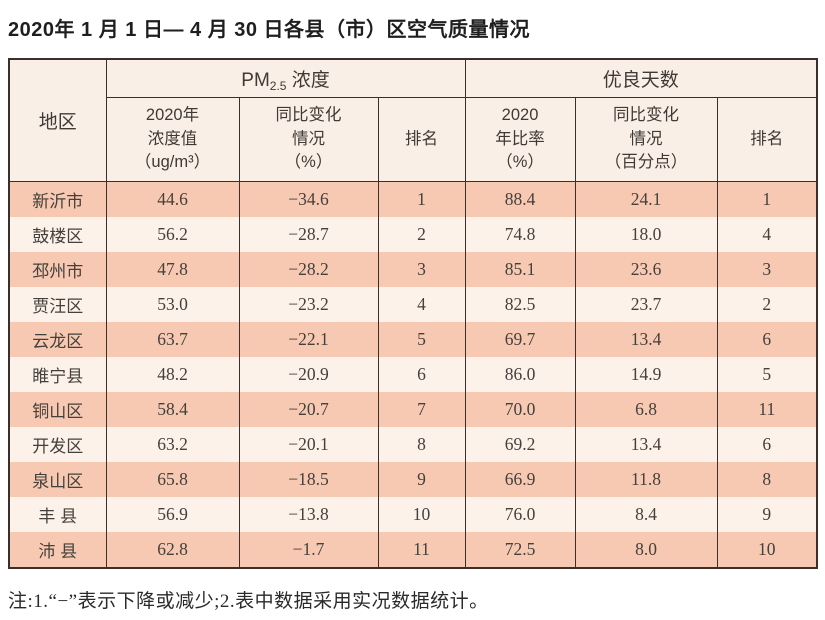  Describe the element at coordinates (308, 444) in the screenshot. I see `pm-change-cell: −20.1` at that location.